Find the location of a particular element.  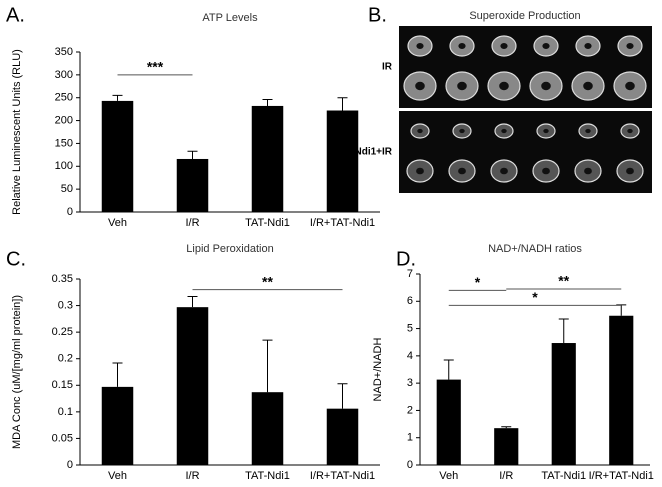

y-axis-label: MDA Conc (uM/[mg/ml protein]) is located at coordinates (17, 372).